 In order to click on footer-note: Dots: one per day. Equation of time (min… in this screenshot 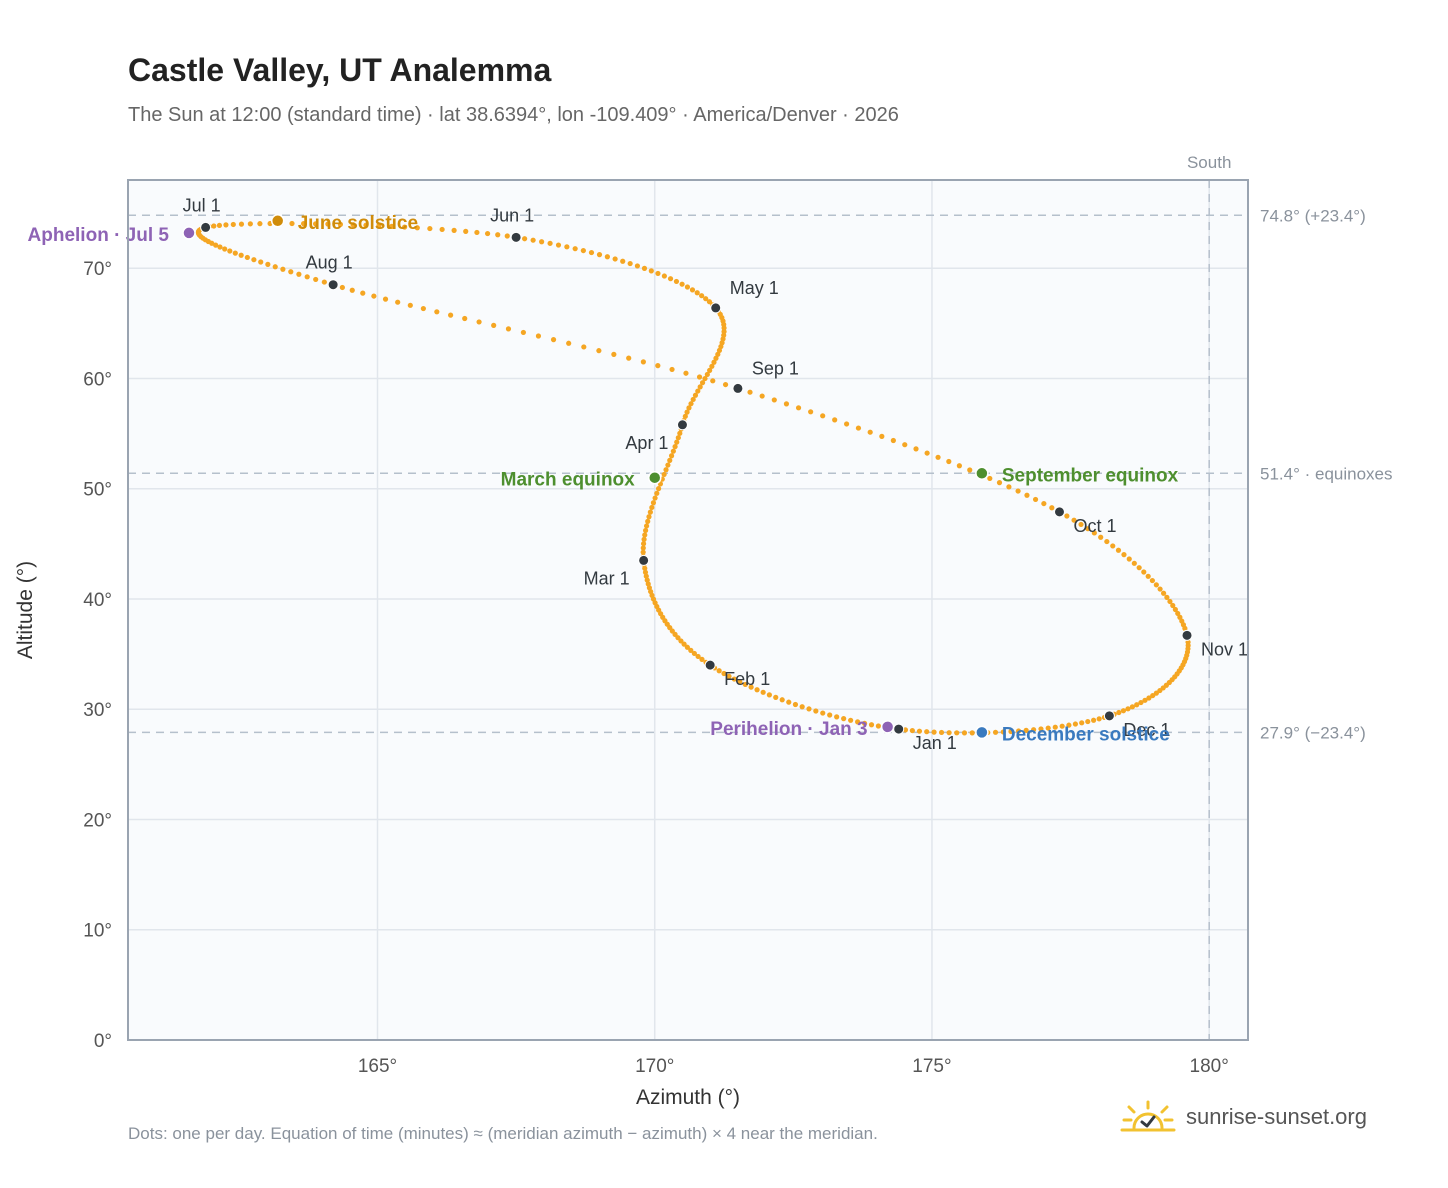, I will do `click(503, 1133)`.